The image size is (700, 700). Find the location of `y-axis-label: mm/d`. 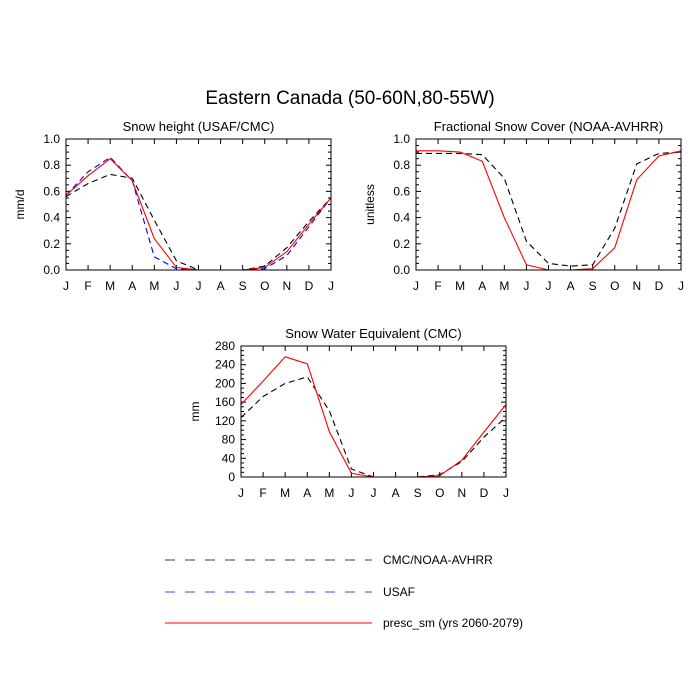

y-axis-label: mm/d is located at coordinates (20, 205).